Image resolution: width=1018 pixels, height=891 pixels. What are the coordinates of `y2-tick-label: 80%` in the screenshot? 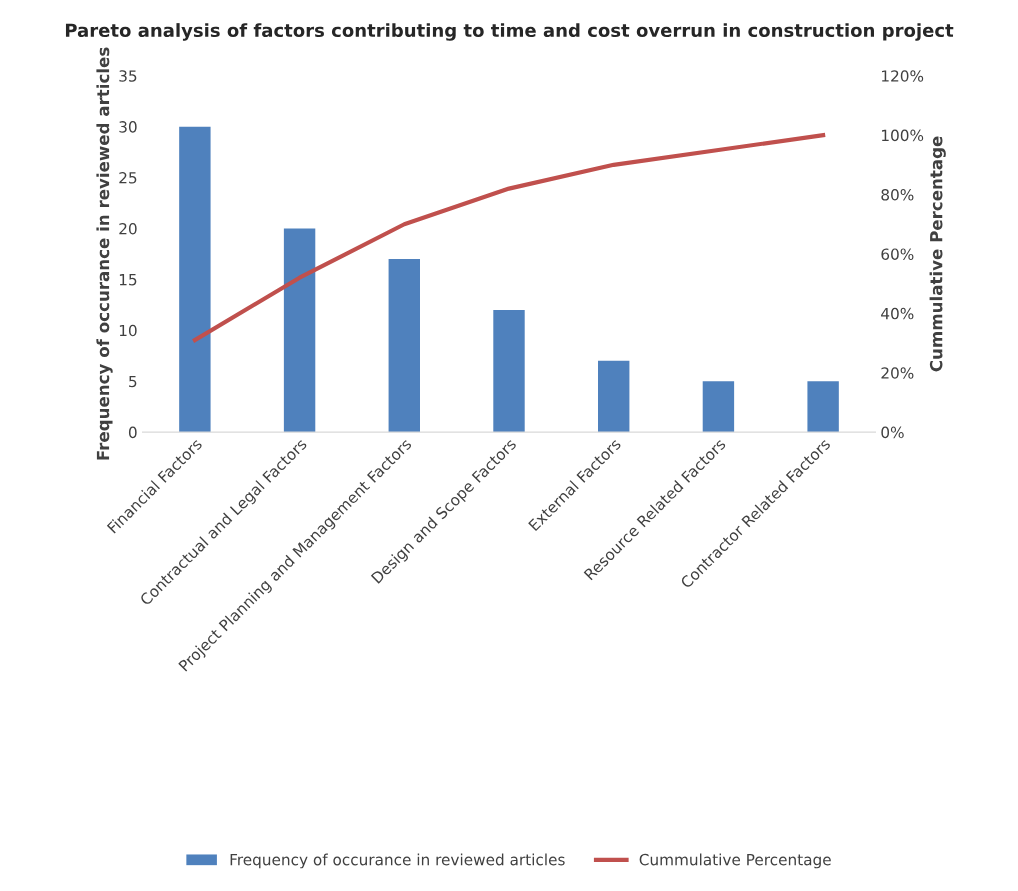 It's located at (897, 195).